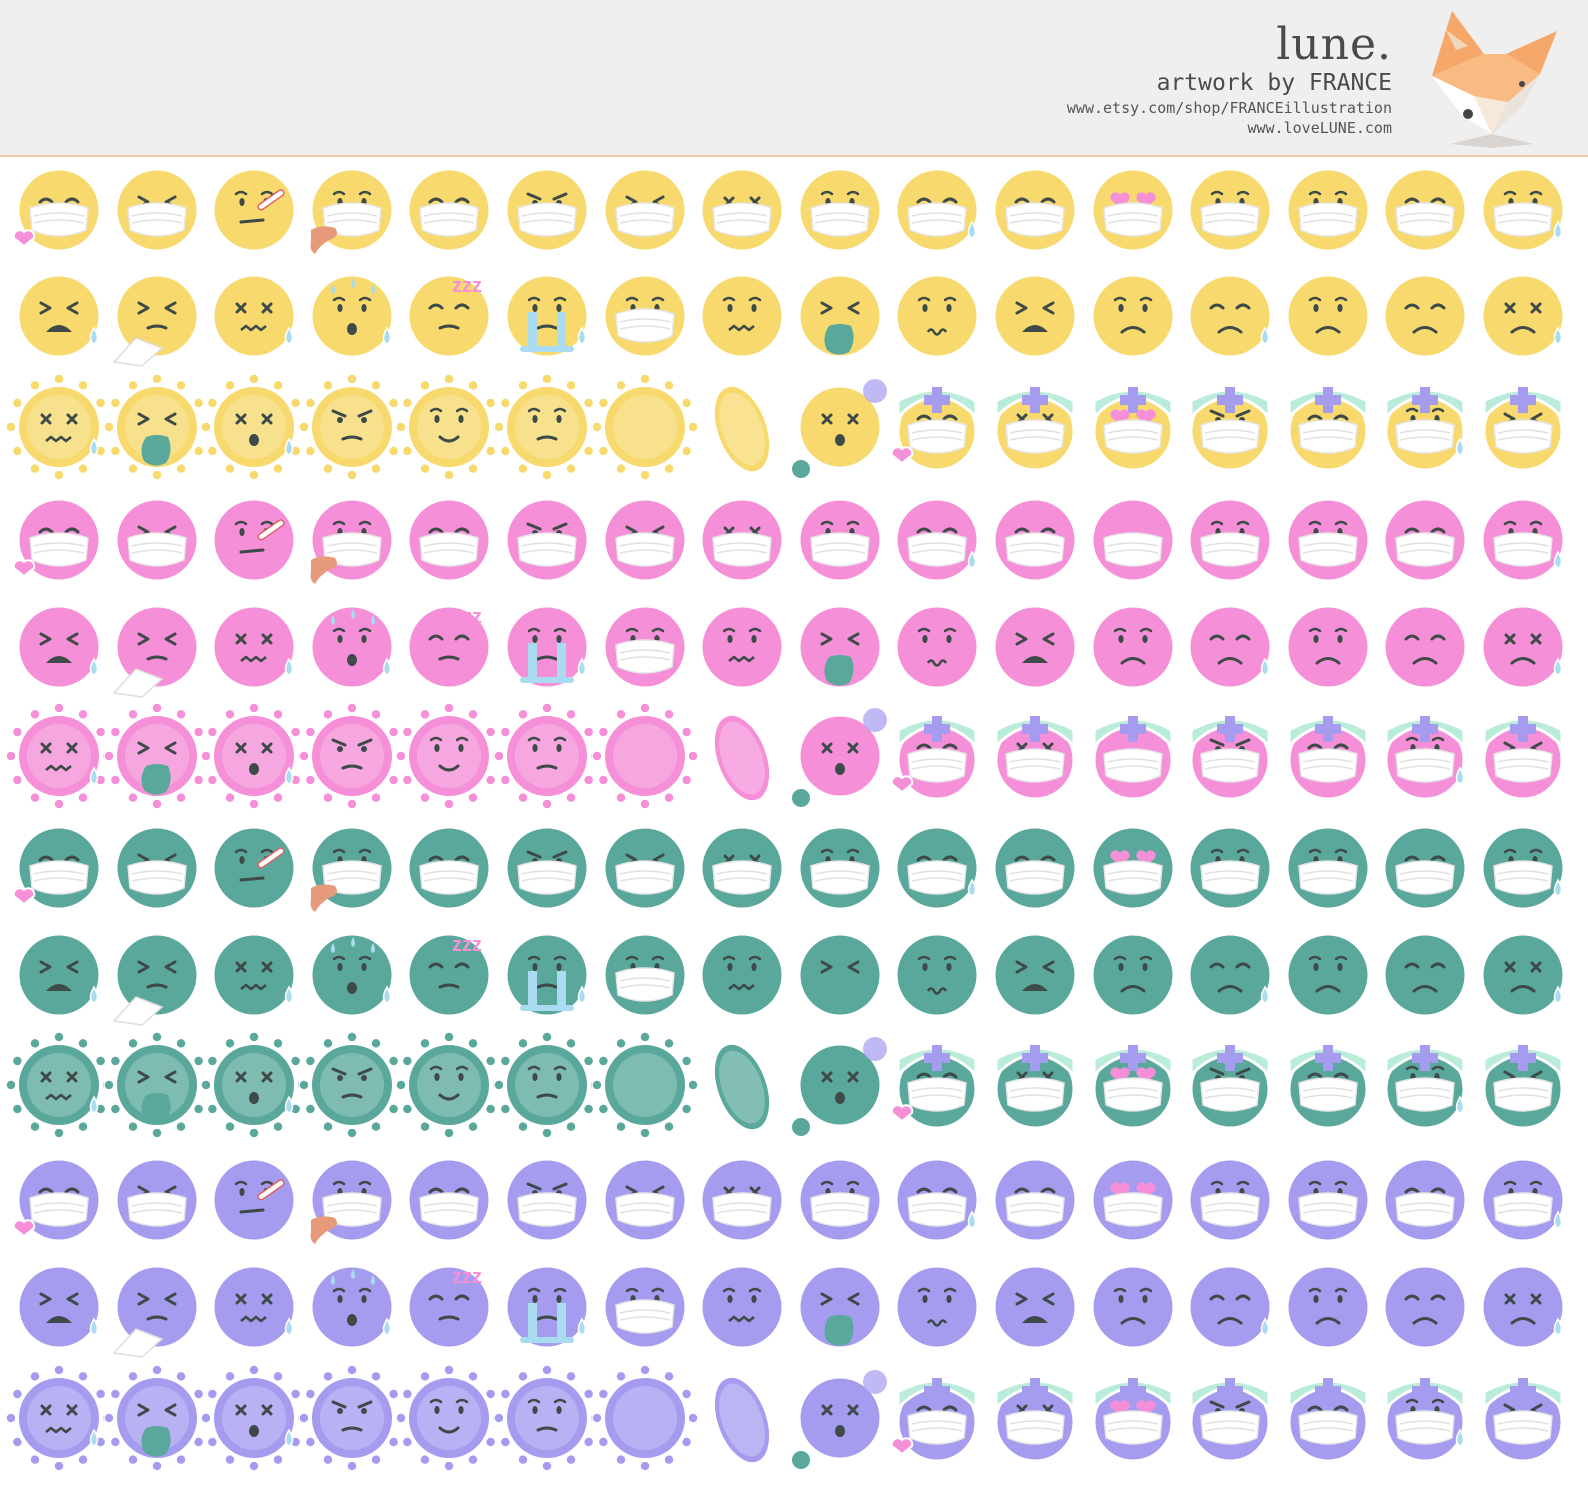 The width and height of the screenshot is (1588, 1499). What do you see at coordinates (645, 650) in the screenshot?
I see `pink-worried-mask-icon` at bounding box center [645, 650].